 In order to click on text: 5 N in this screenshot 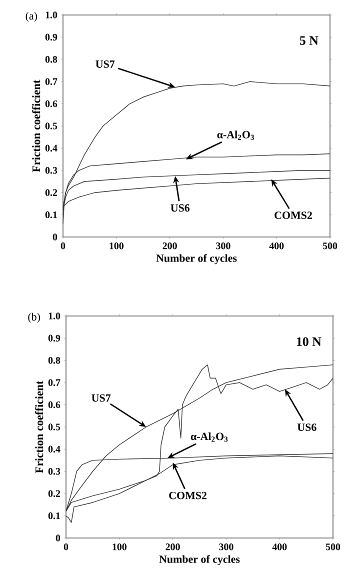, I will do `click(309, 40)`.